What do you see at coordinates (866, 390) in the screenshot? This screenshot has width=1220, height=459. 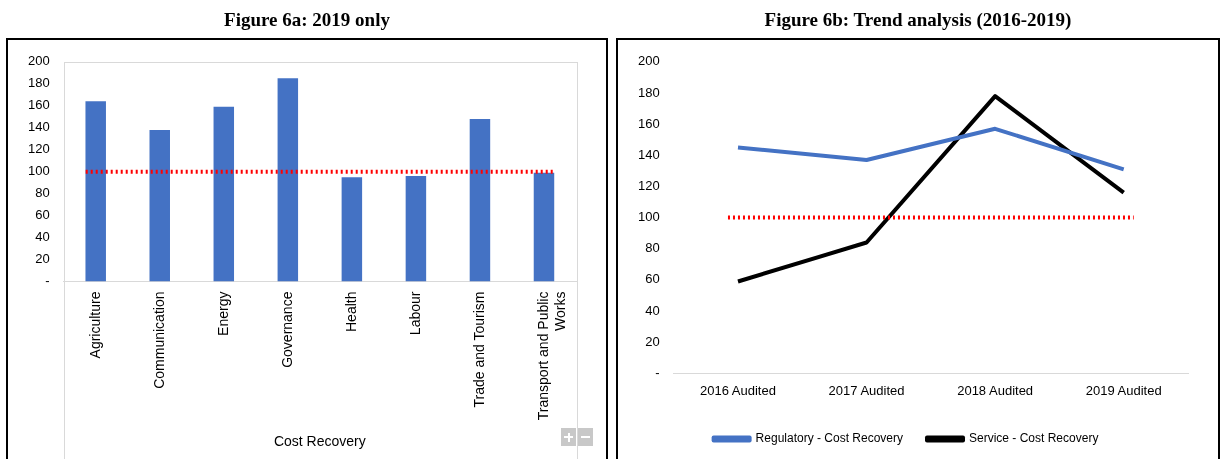 I see `x-tick-label: 2017 Audited` at bounding box center [866, 390].